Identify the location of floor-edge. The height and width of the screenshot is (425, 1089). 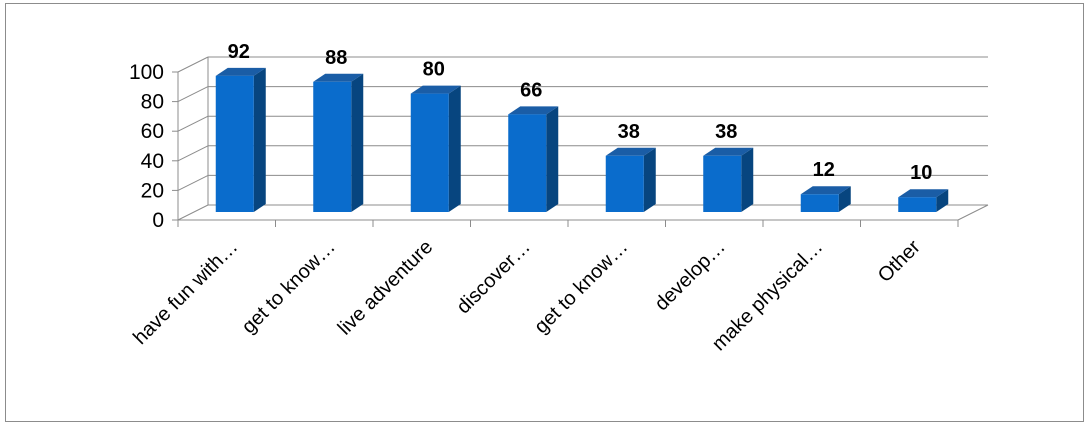
(973, 212).